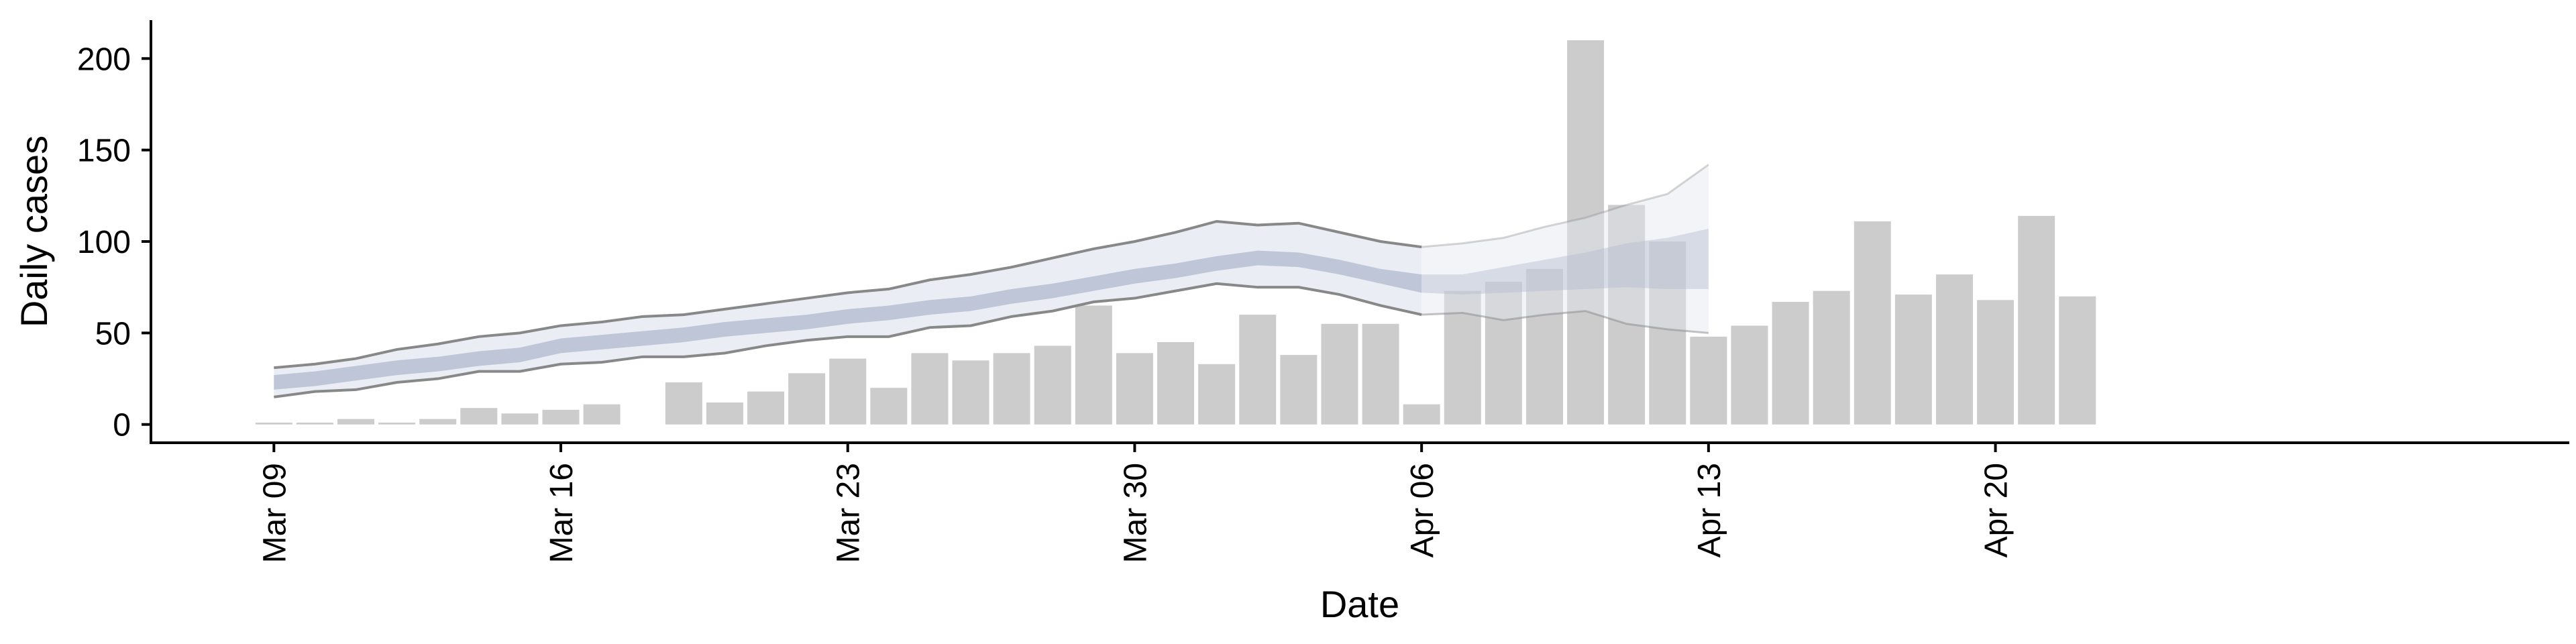 The width and height of the screenshot is (2576, 644). I want to click on x-tick-label: Apr 20, so click(1997, 510).